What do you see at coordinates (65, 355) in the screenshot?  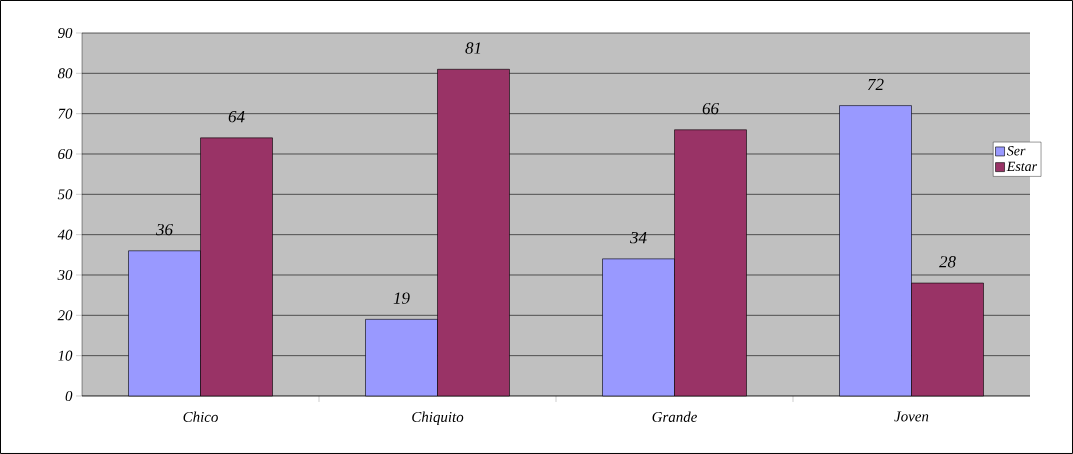 I see `y-tick-label: 10` at bounding box center [65, 355].